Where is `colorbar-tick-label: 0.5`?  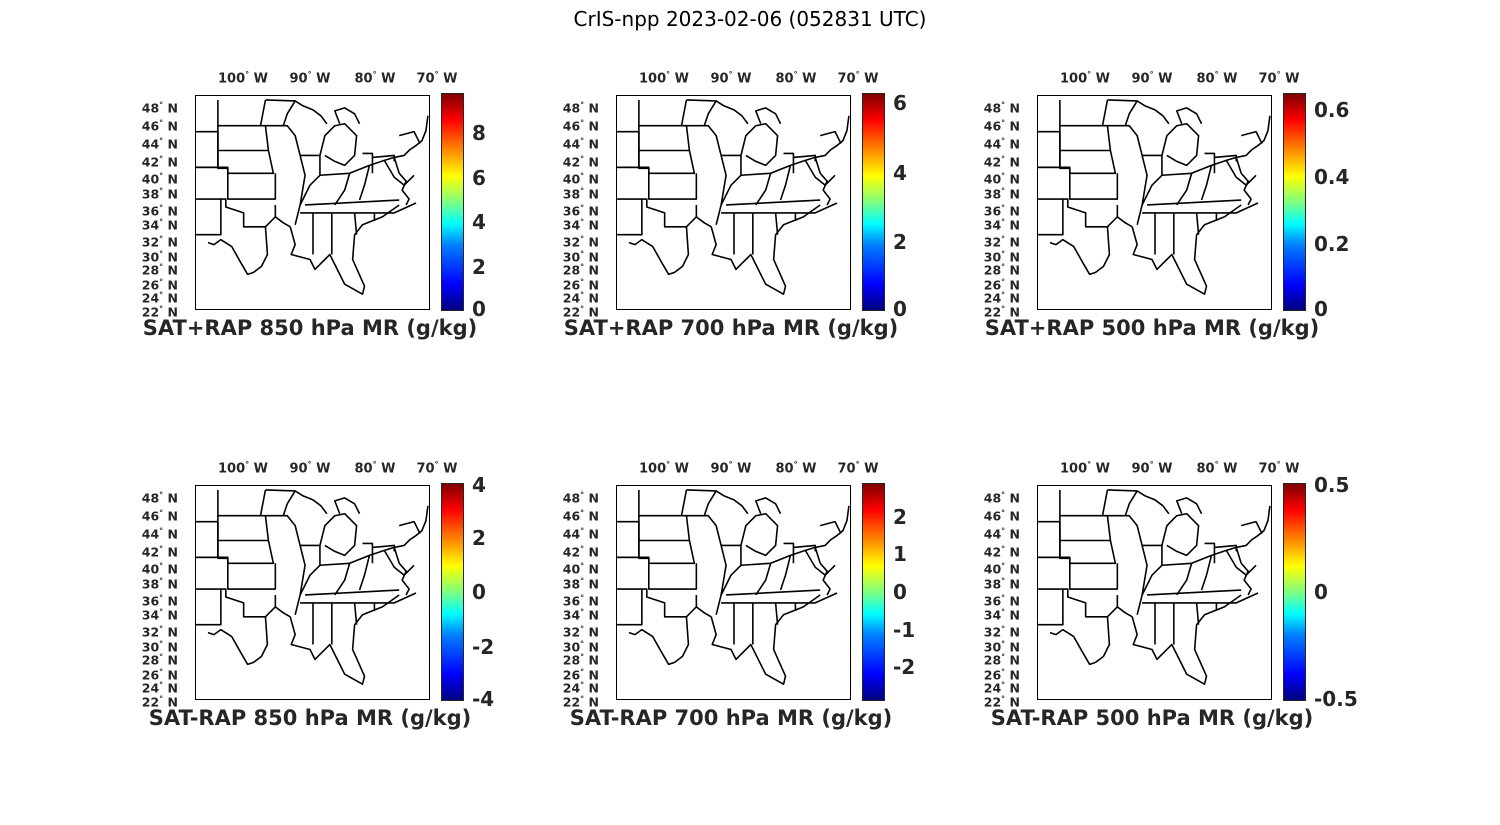 colorbar-tick-label: 0.5 is located at coordinates (1332, 485).